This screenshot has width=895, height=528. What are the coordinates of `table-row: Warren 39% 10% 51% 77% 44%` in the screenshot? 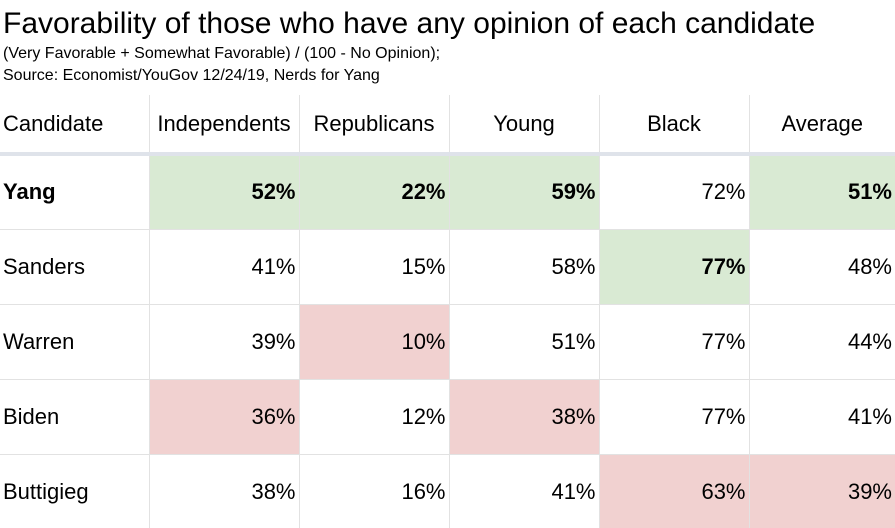 It's located at (447, 342).